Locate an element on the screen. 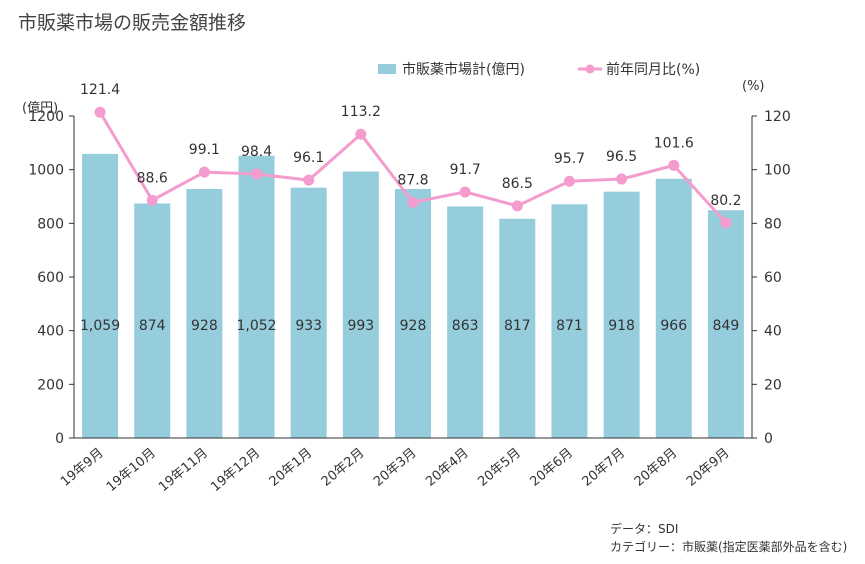  left-tick-label: 1000 is located at coordinates (46, 171).